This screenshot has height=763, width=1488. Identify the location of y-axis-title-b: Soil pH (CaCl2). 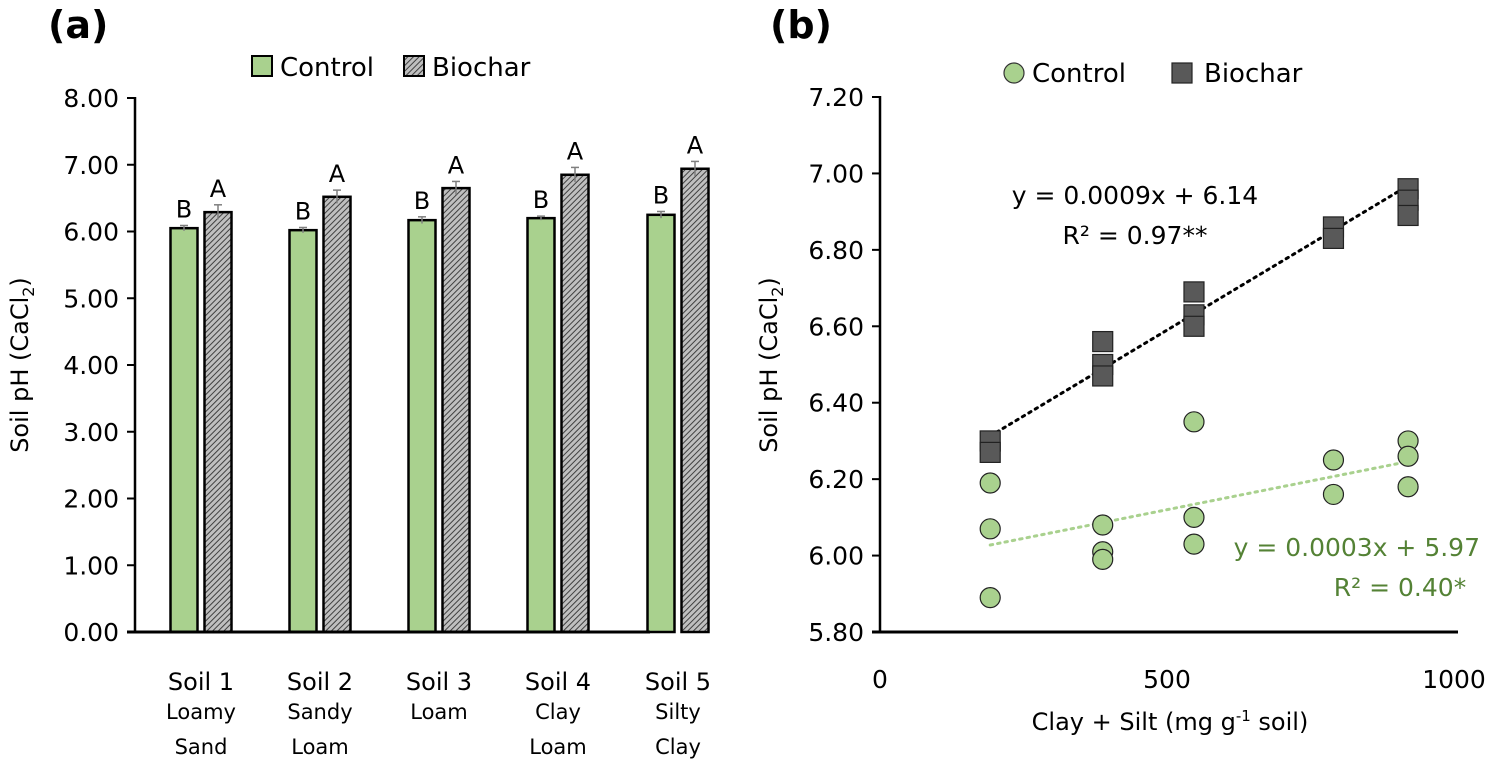
(771, 365).